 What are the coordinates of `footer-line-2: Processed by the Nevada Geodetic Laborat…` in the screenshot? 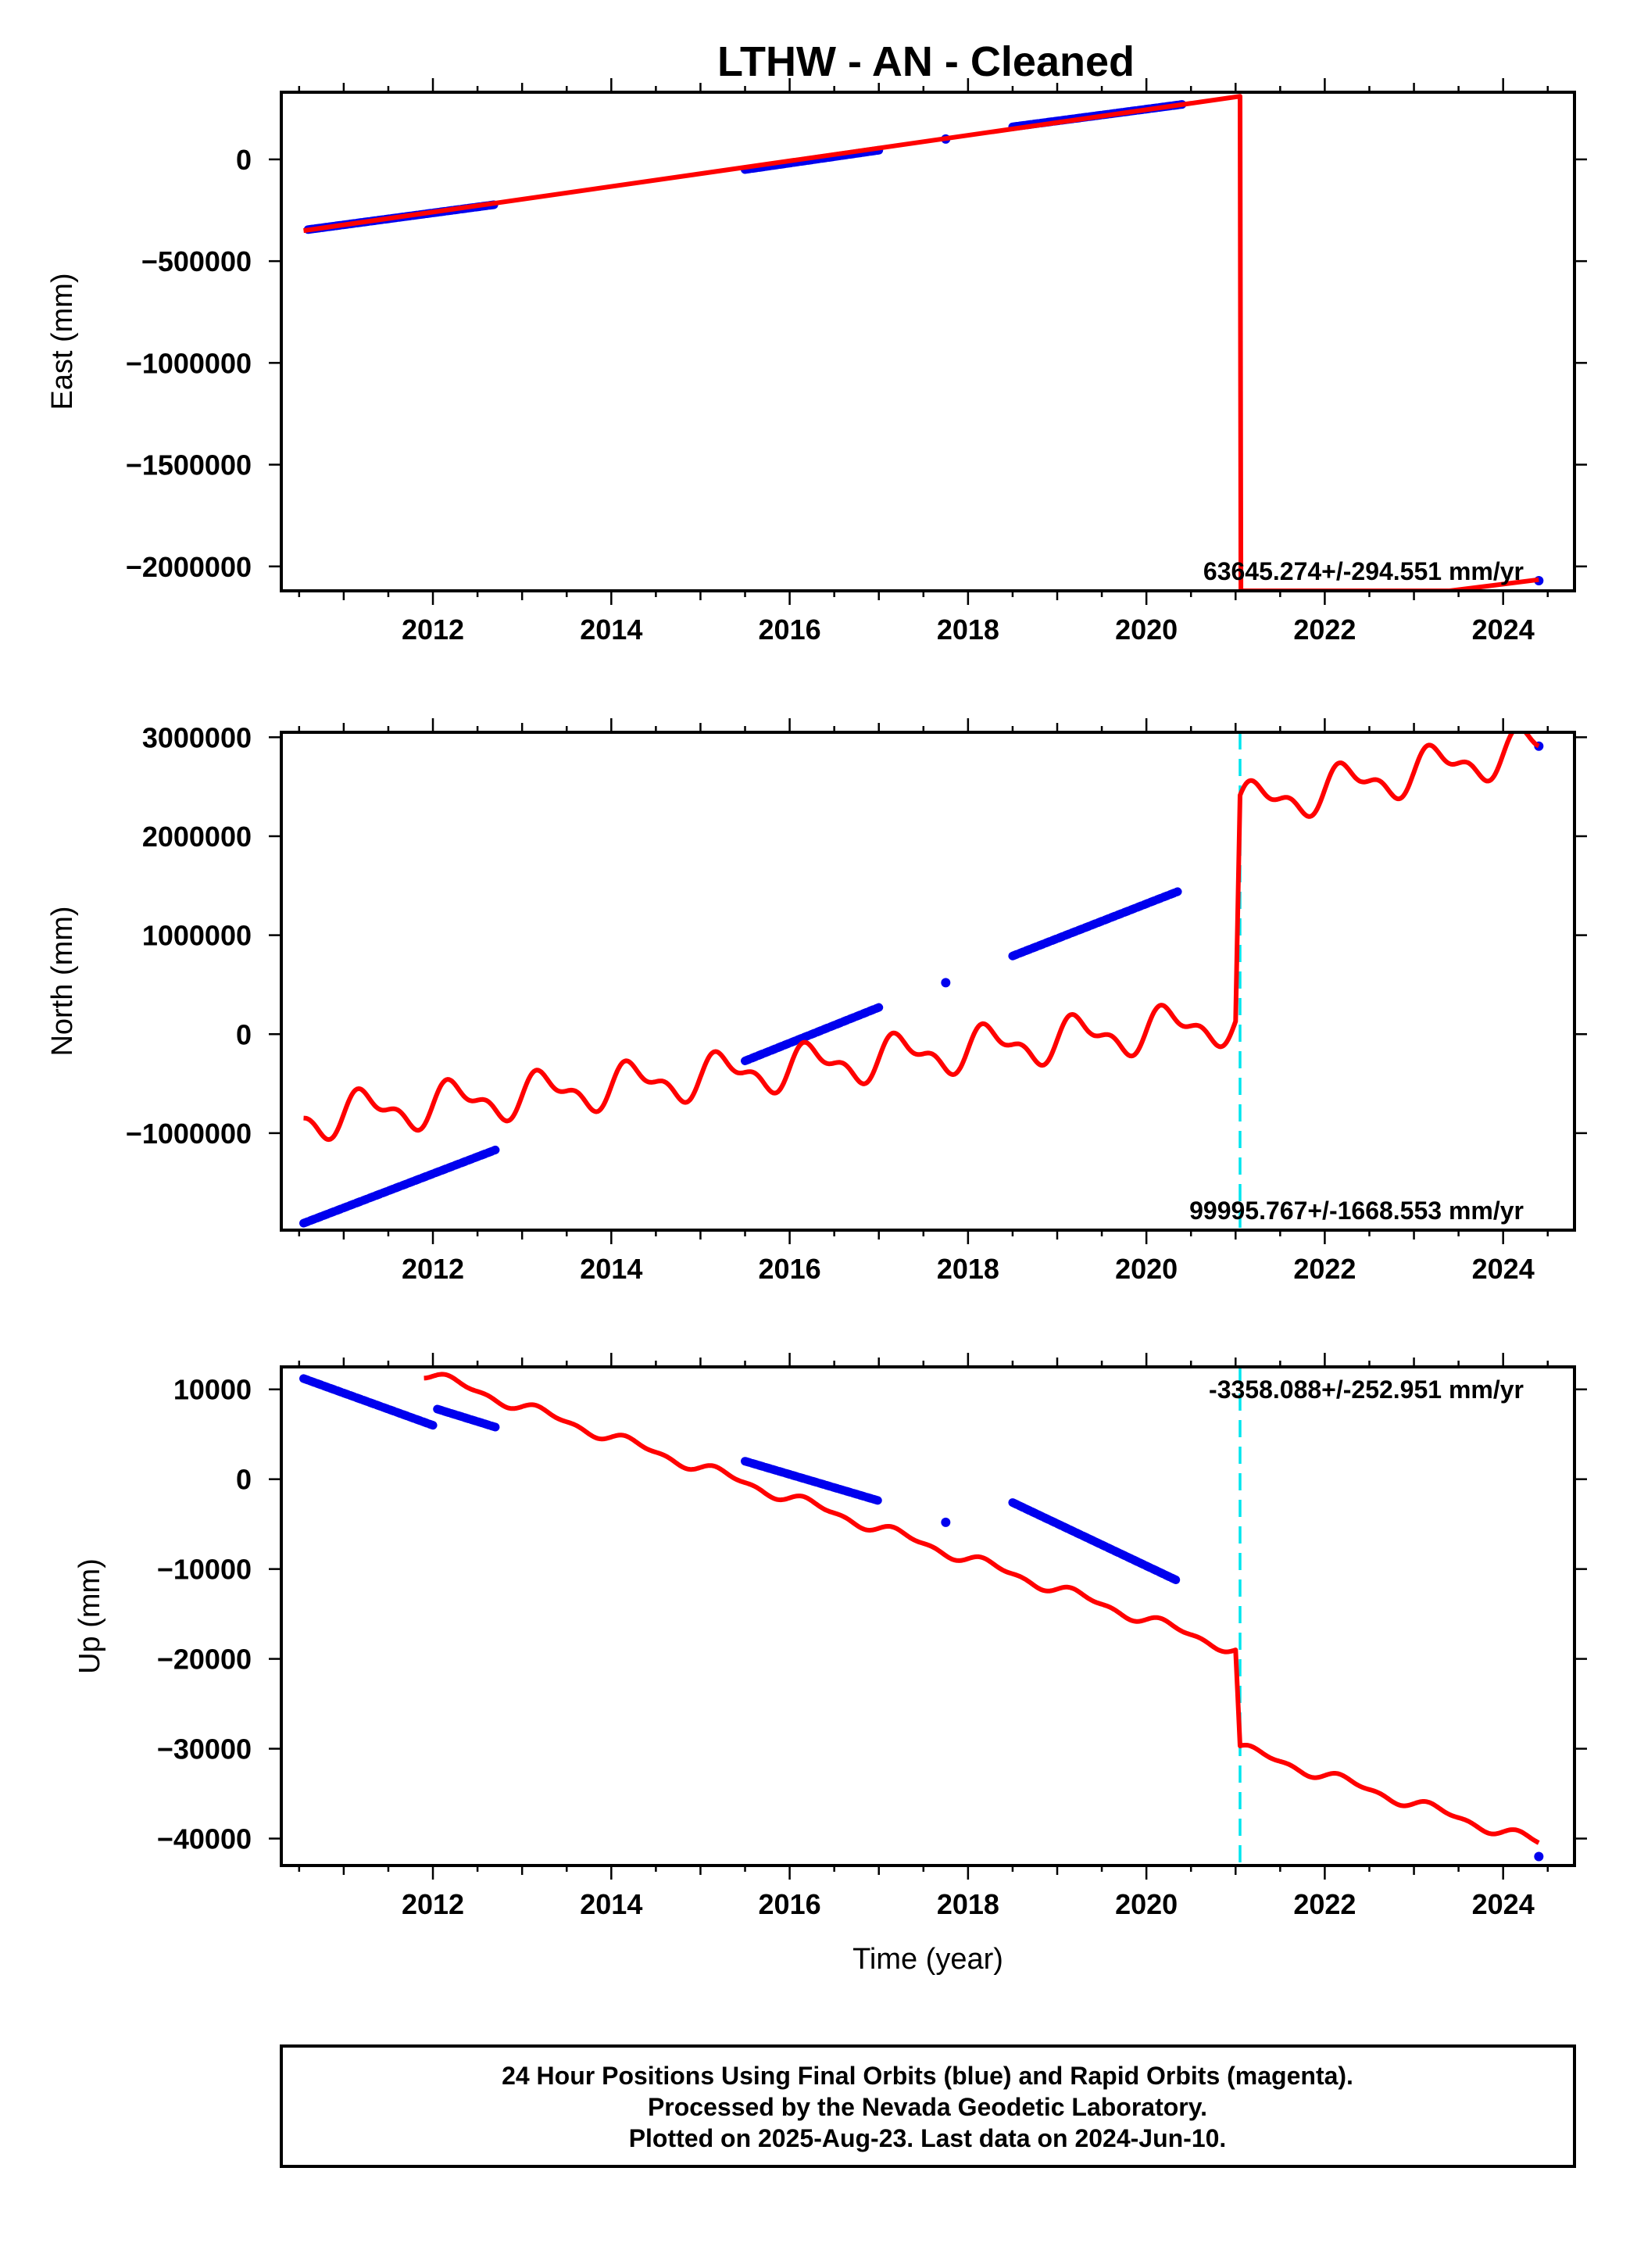 It's located at (927, 2107).